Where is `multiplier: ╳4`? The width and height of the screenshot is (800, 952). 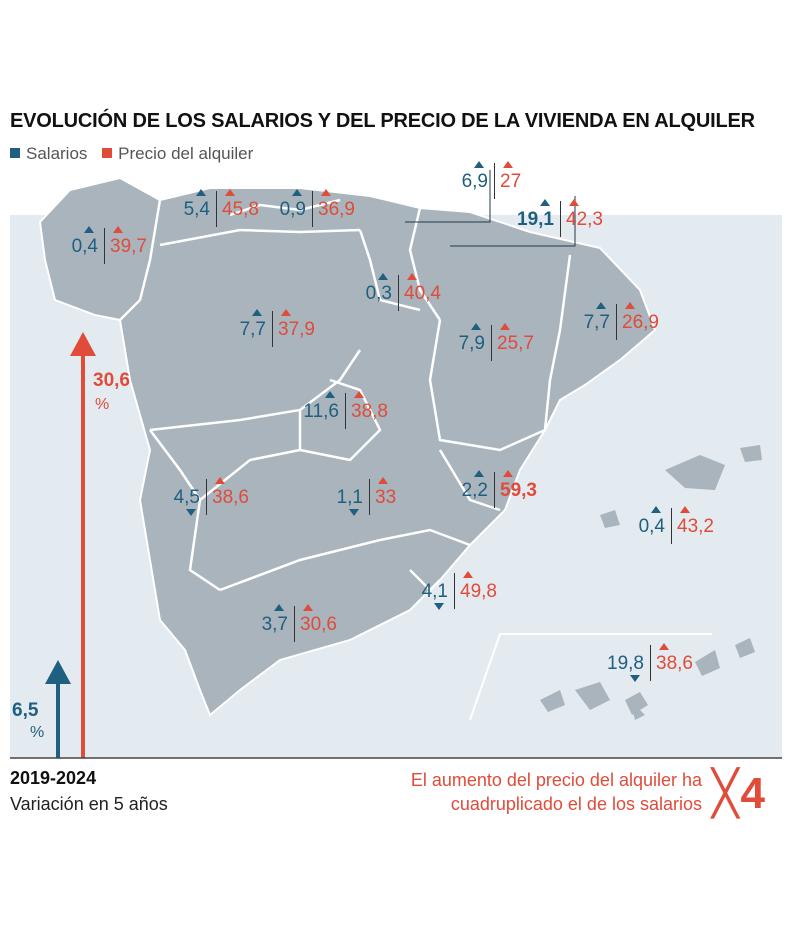
multiplier: ╳4 is located at coordinates (738, 793).